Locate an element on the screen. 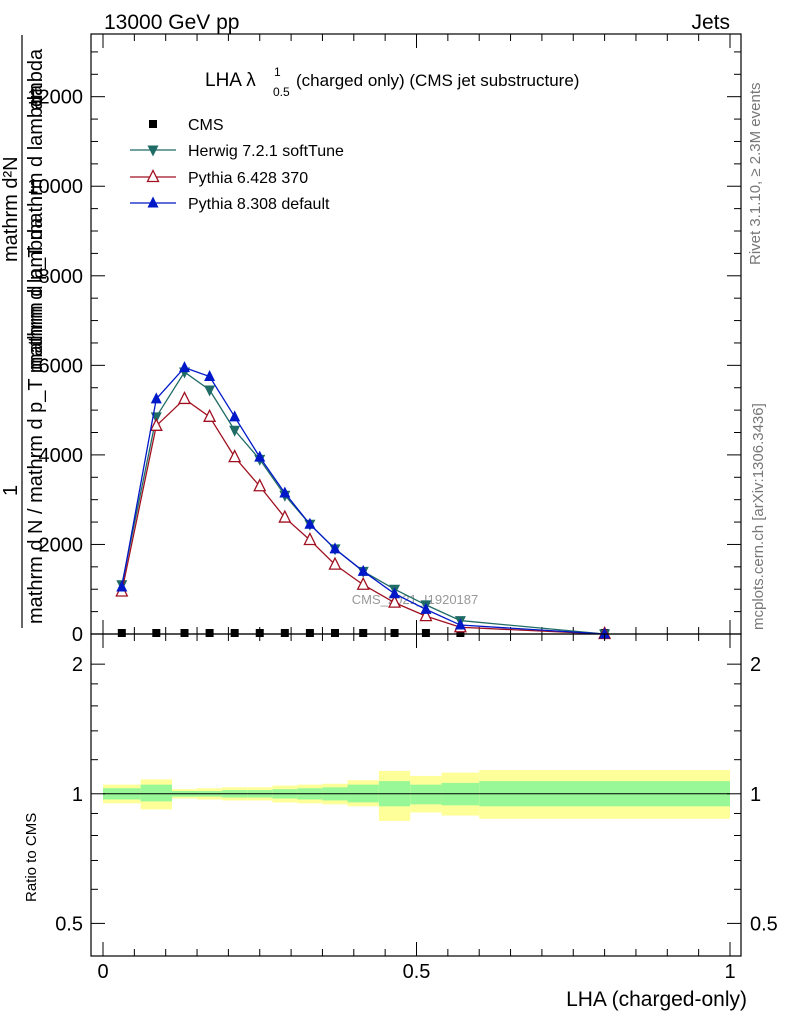 Image resolution: width=786 pixels, height=1029 pixels. ratio-y-tick-label-right: 2 is located at coordinates (755, 665).